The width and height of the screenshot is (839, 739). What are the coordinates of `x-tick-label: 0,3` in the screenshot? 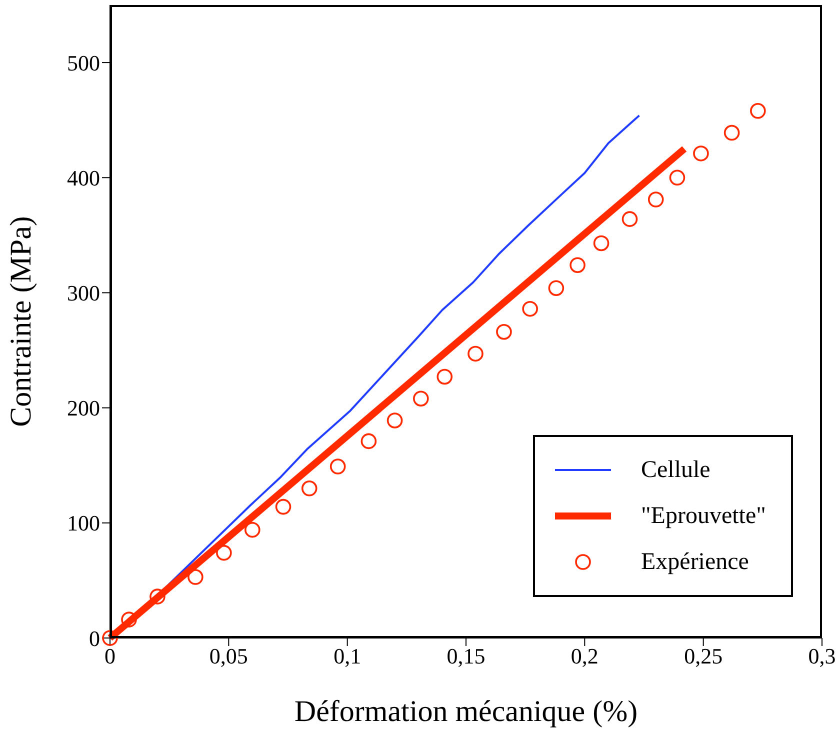 It's located at (822, 656).